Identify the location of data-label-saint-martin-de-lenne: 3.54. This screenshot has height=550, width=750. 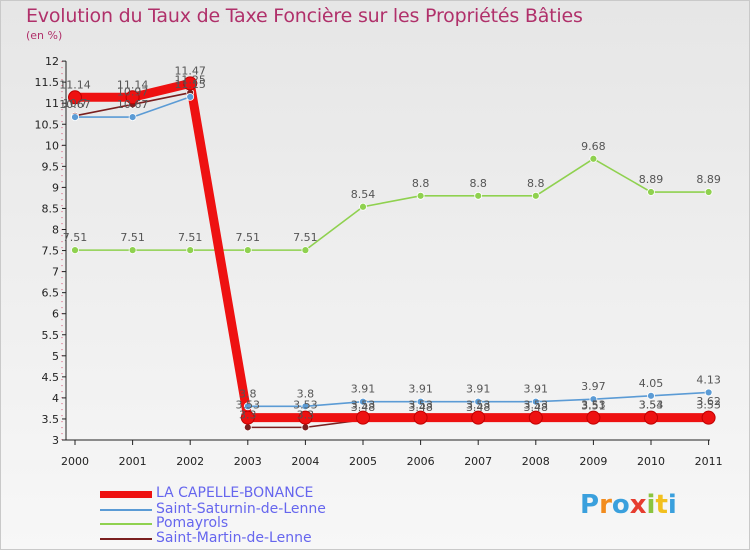
(651, 404).